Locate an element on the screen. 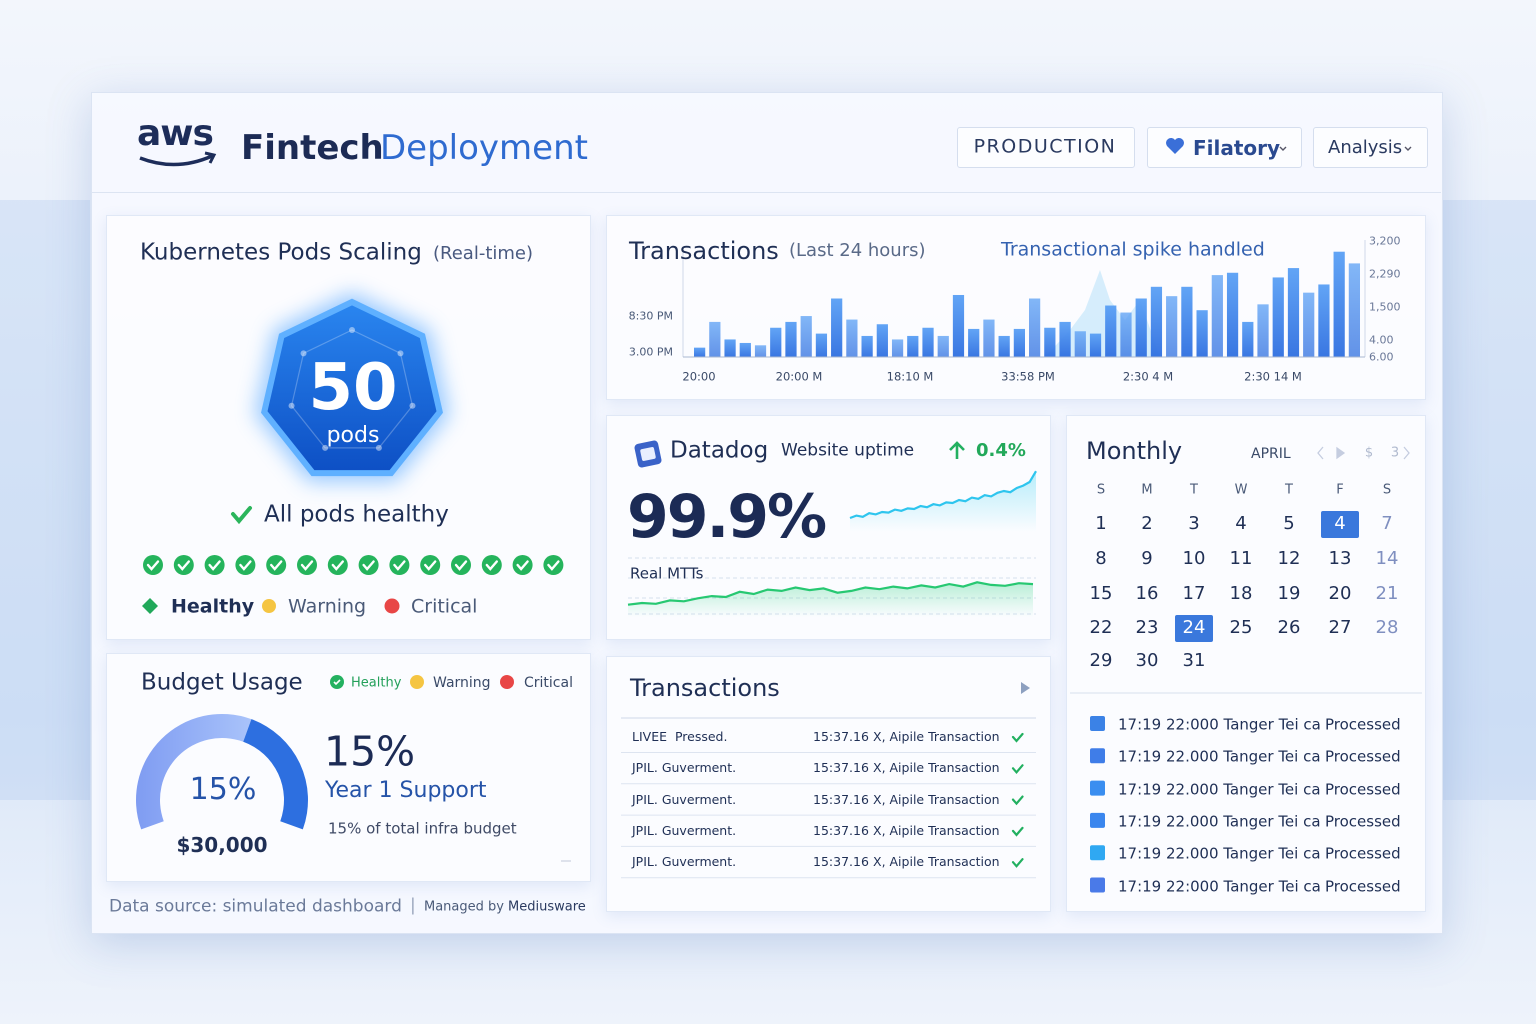  title-accent: Deployment is located at coordinates (484, 148).